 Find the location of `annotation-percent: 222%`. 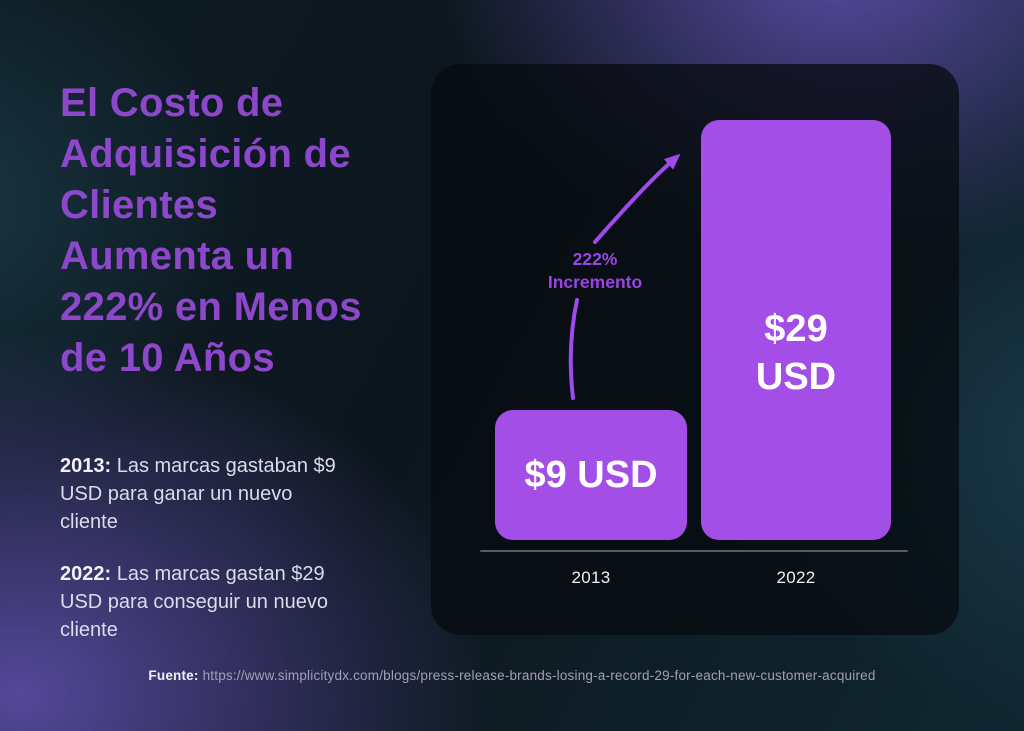

annotation-percent: 222% is located at coordinates (595, 259).